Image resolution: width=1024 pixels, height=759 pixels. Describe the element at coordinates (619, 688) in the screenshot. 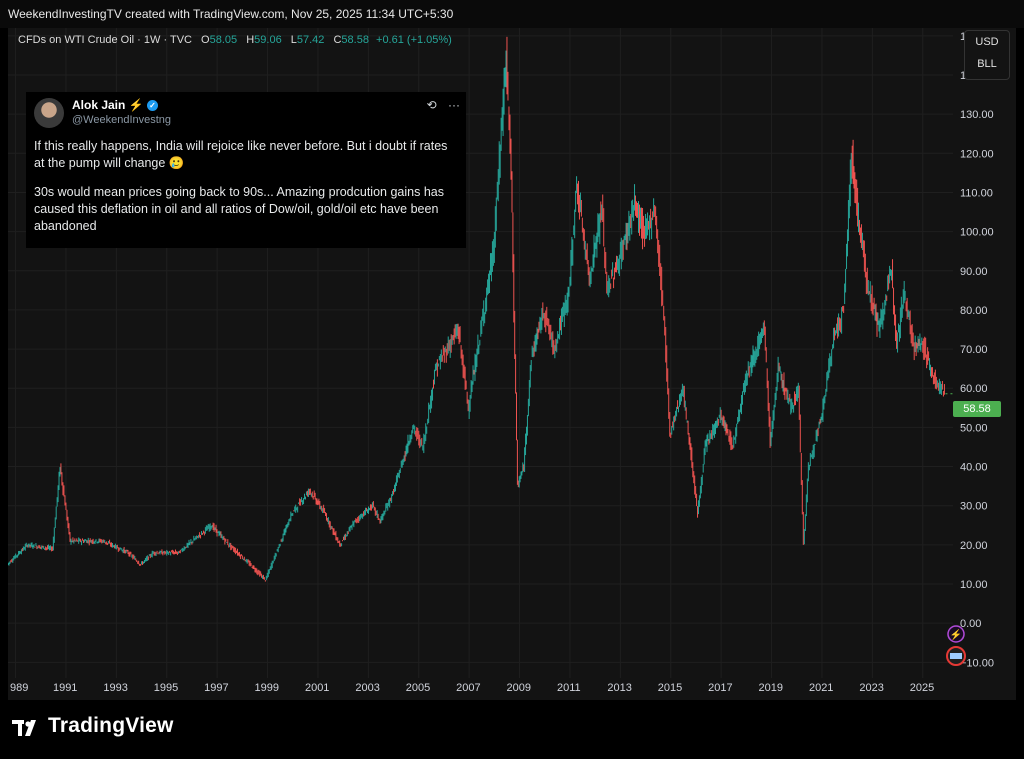

I see `x-tick-label: 2013` at that location.